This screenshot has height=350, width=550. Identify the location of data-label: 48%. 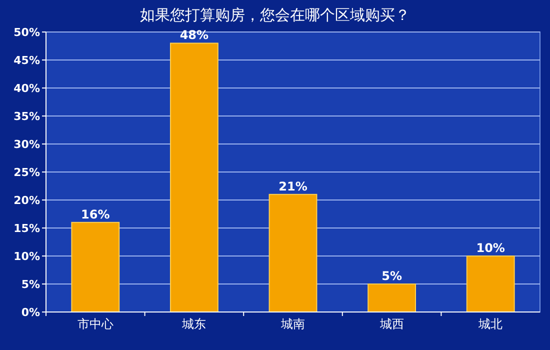
(194, 35).